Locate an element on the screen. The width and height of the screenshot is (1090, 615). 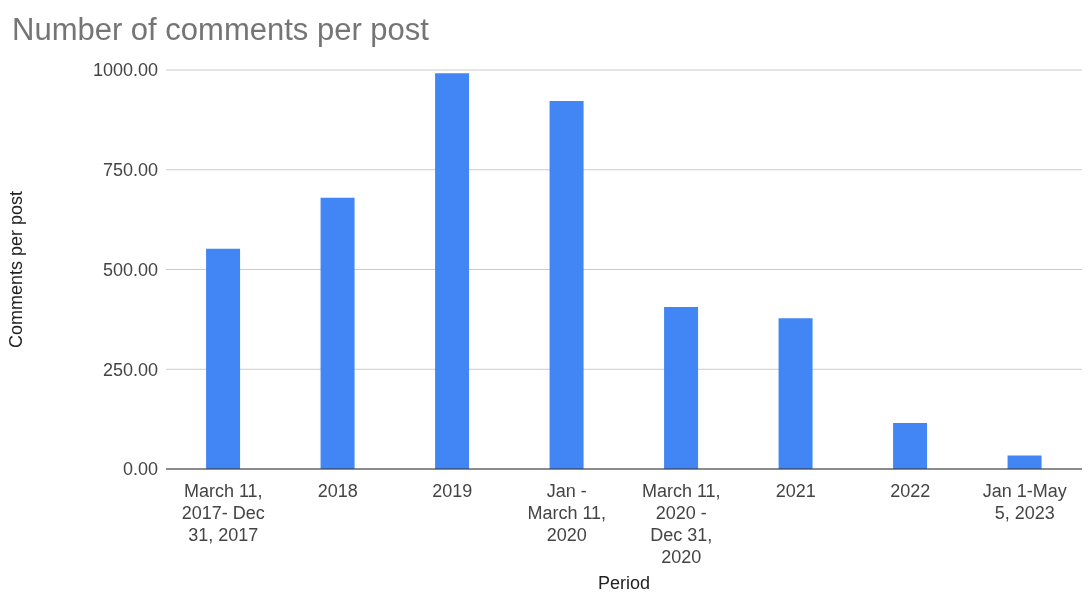
x-tick-label: 2021 is located at coordinates (795, 491).